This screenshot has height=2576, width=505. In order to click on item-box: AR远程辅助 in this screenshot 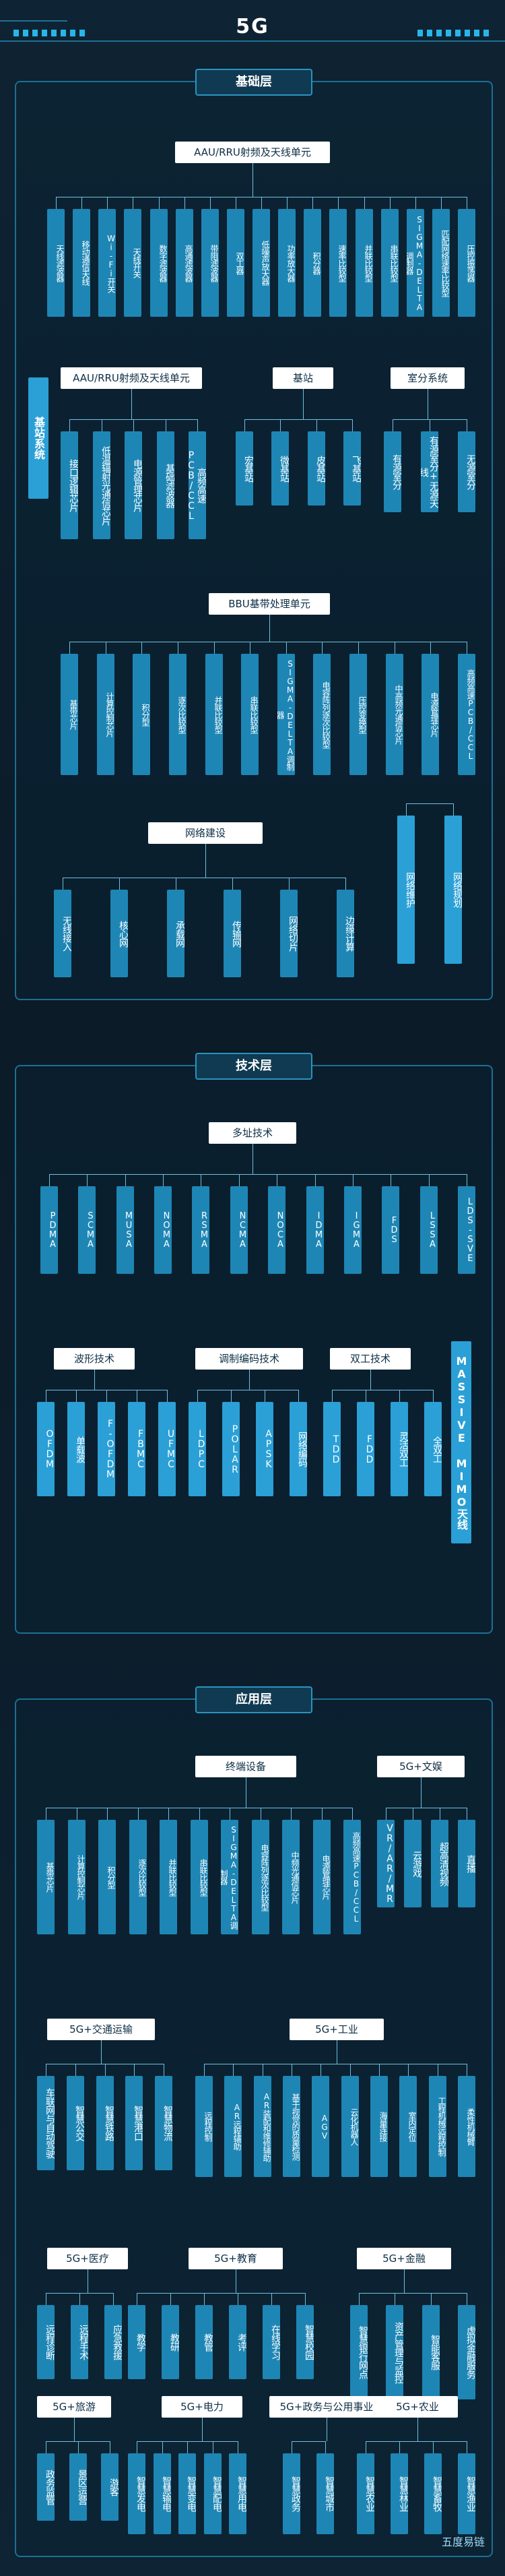, I will do `click(233, 2126)`.